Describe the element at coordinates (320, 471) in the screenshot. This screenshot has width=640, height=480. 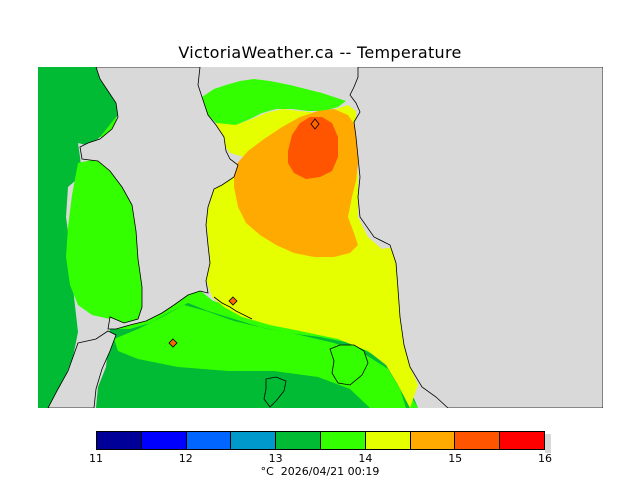
I see `legend-footer: °C 2026/04/21 00:19` at that location.